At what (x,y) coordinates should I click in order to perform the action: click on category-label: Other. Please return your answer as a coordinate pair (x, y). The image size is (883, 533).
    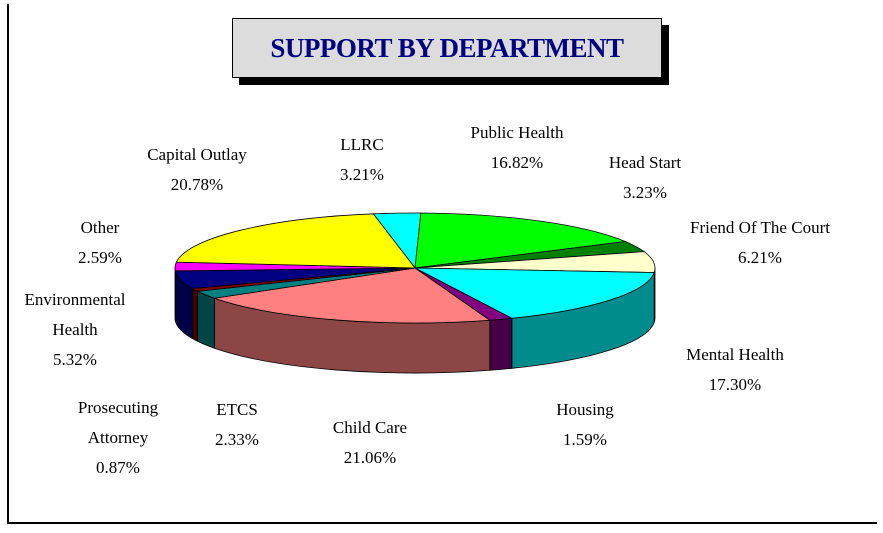
    Looking at the image, I should click on (100, 227).